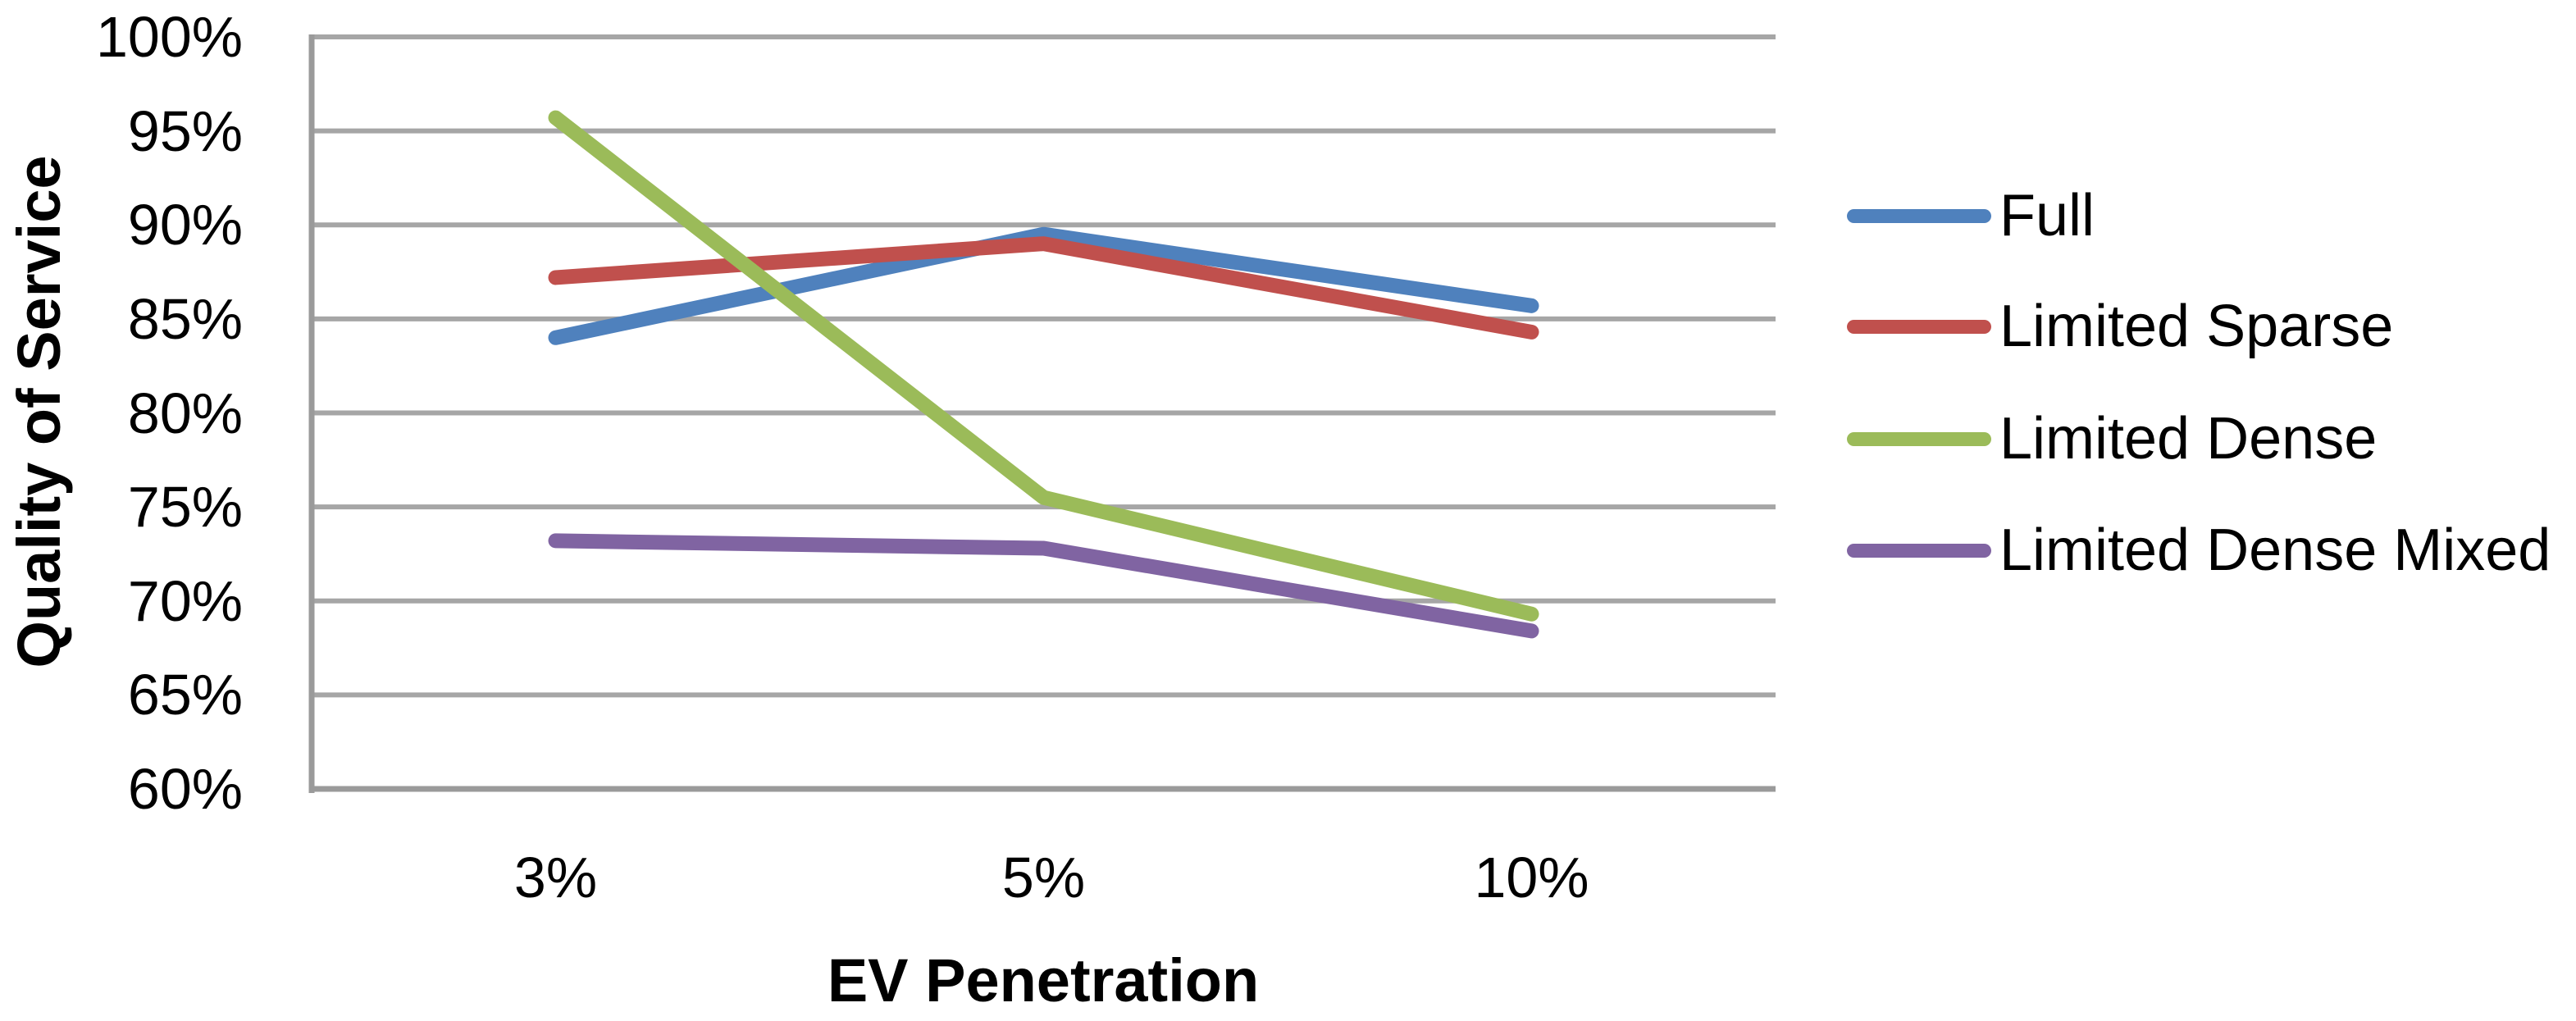 The width and height of the screenshot is (2576, 1021). Describe the element at coordinates (2275, 550) in the screenshot. I see `legend-label: Limited Dense Mixed` at that location.